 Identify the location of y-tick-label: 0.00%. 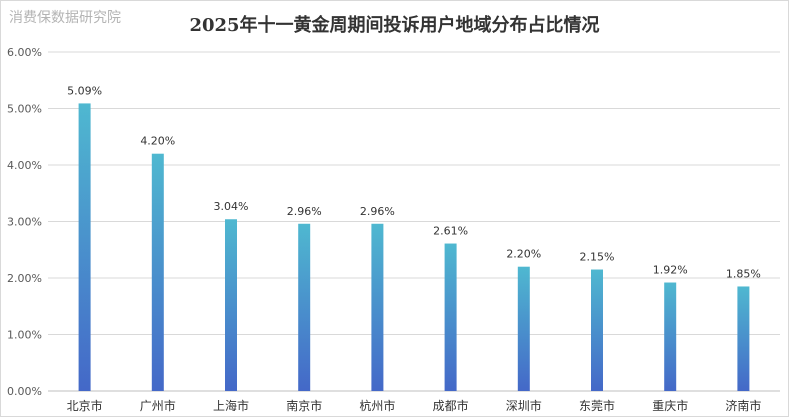
(24, 391).